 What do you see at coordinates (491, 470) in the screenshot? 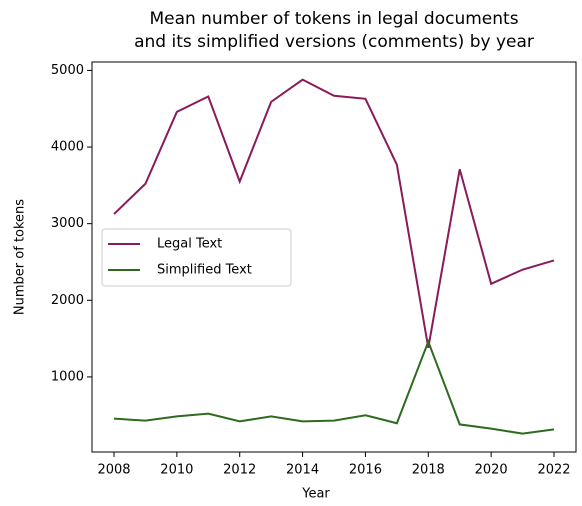
I see `x-tick-label: 2020` at bounding box center [491, 470].